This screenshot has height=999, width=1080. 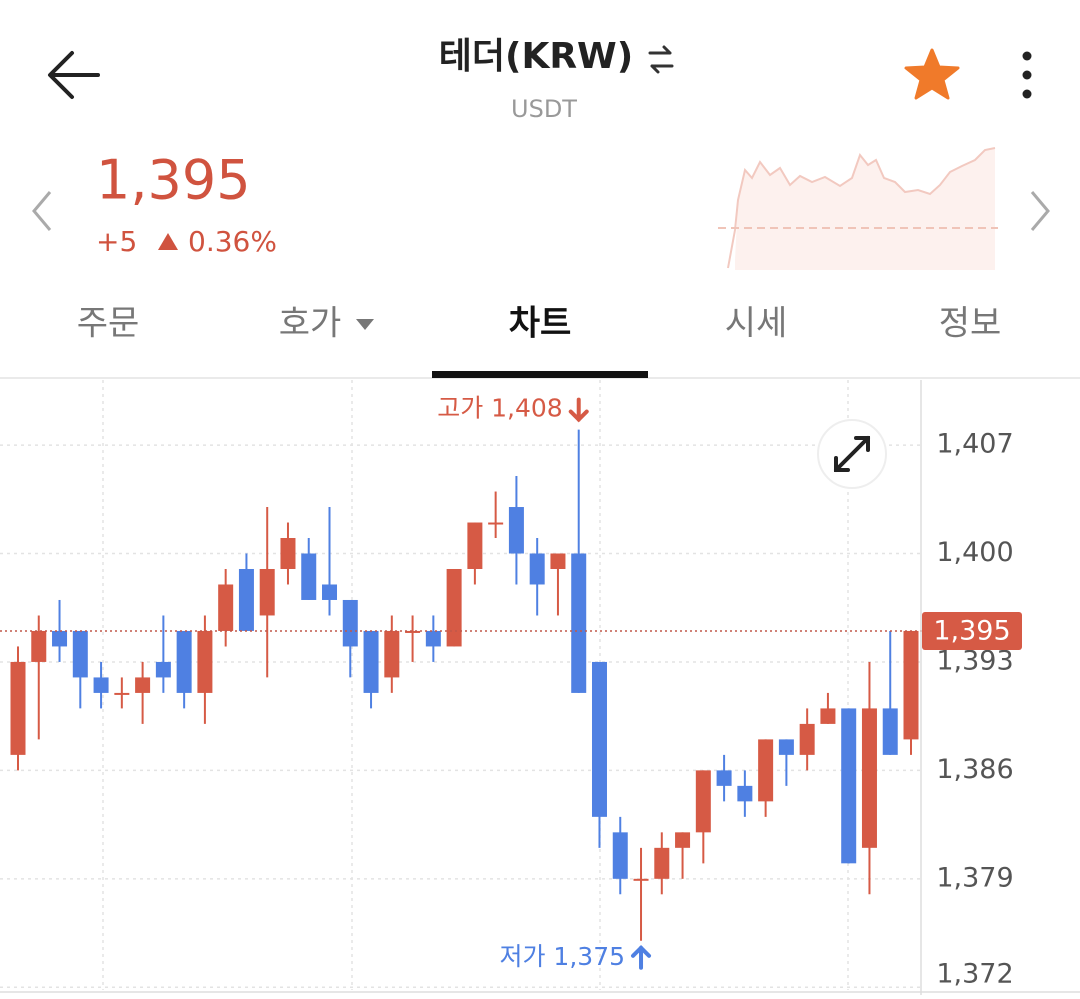 I want to click on favorite-star, so click(x=932, y=74).